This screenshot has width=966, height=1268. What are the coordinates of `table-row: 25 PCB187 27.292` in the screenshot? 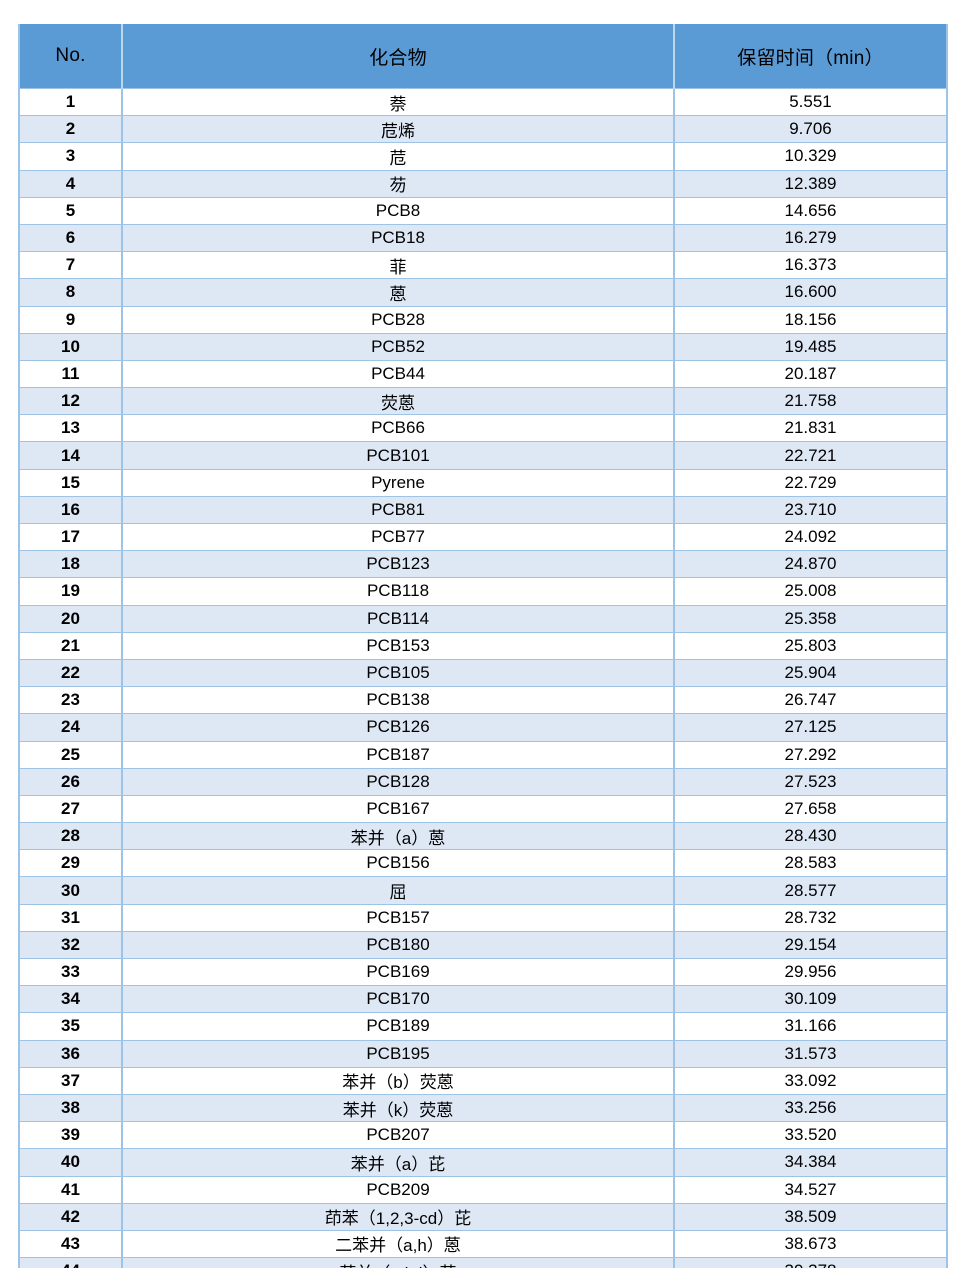 It's located at (483, 754).